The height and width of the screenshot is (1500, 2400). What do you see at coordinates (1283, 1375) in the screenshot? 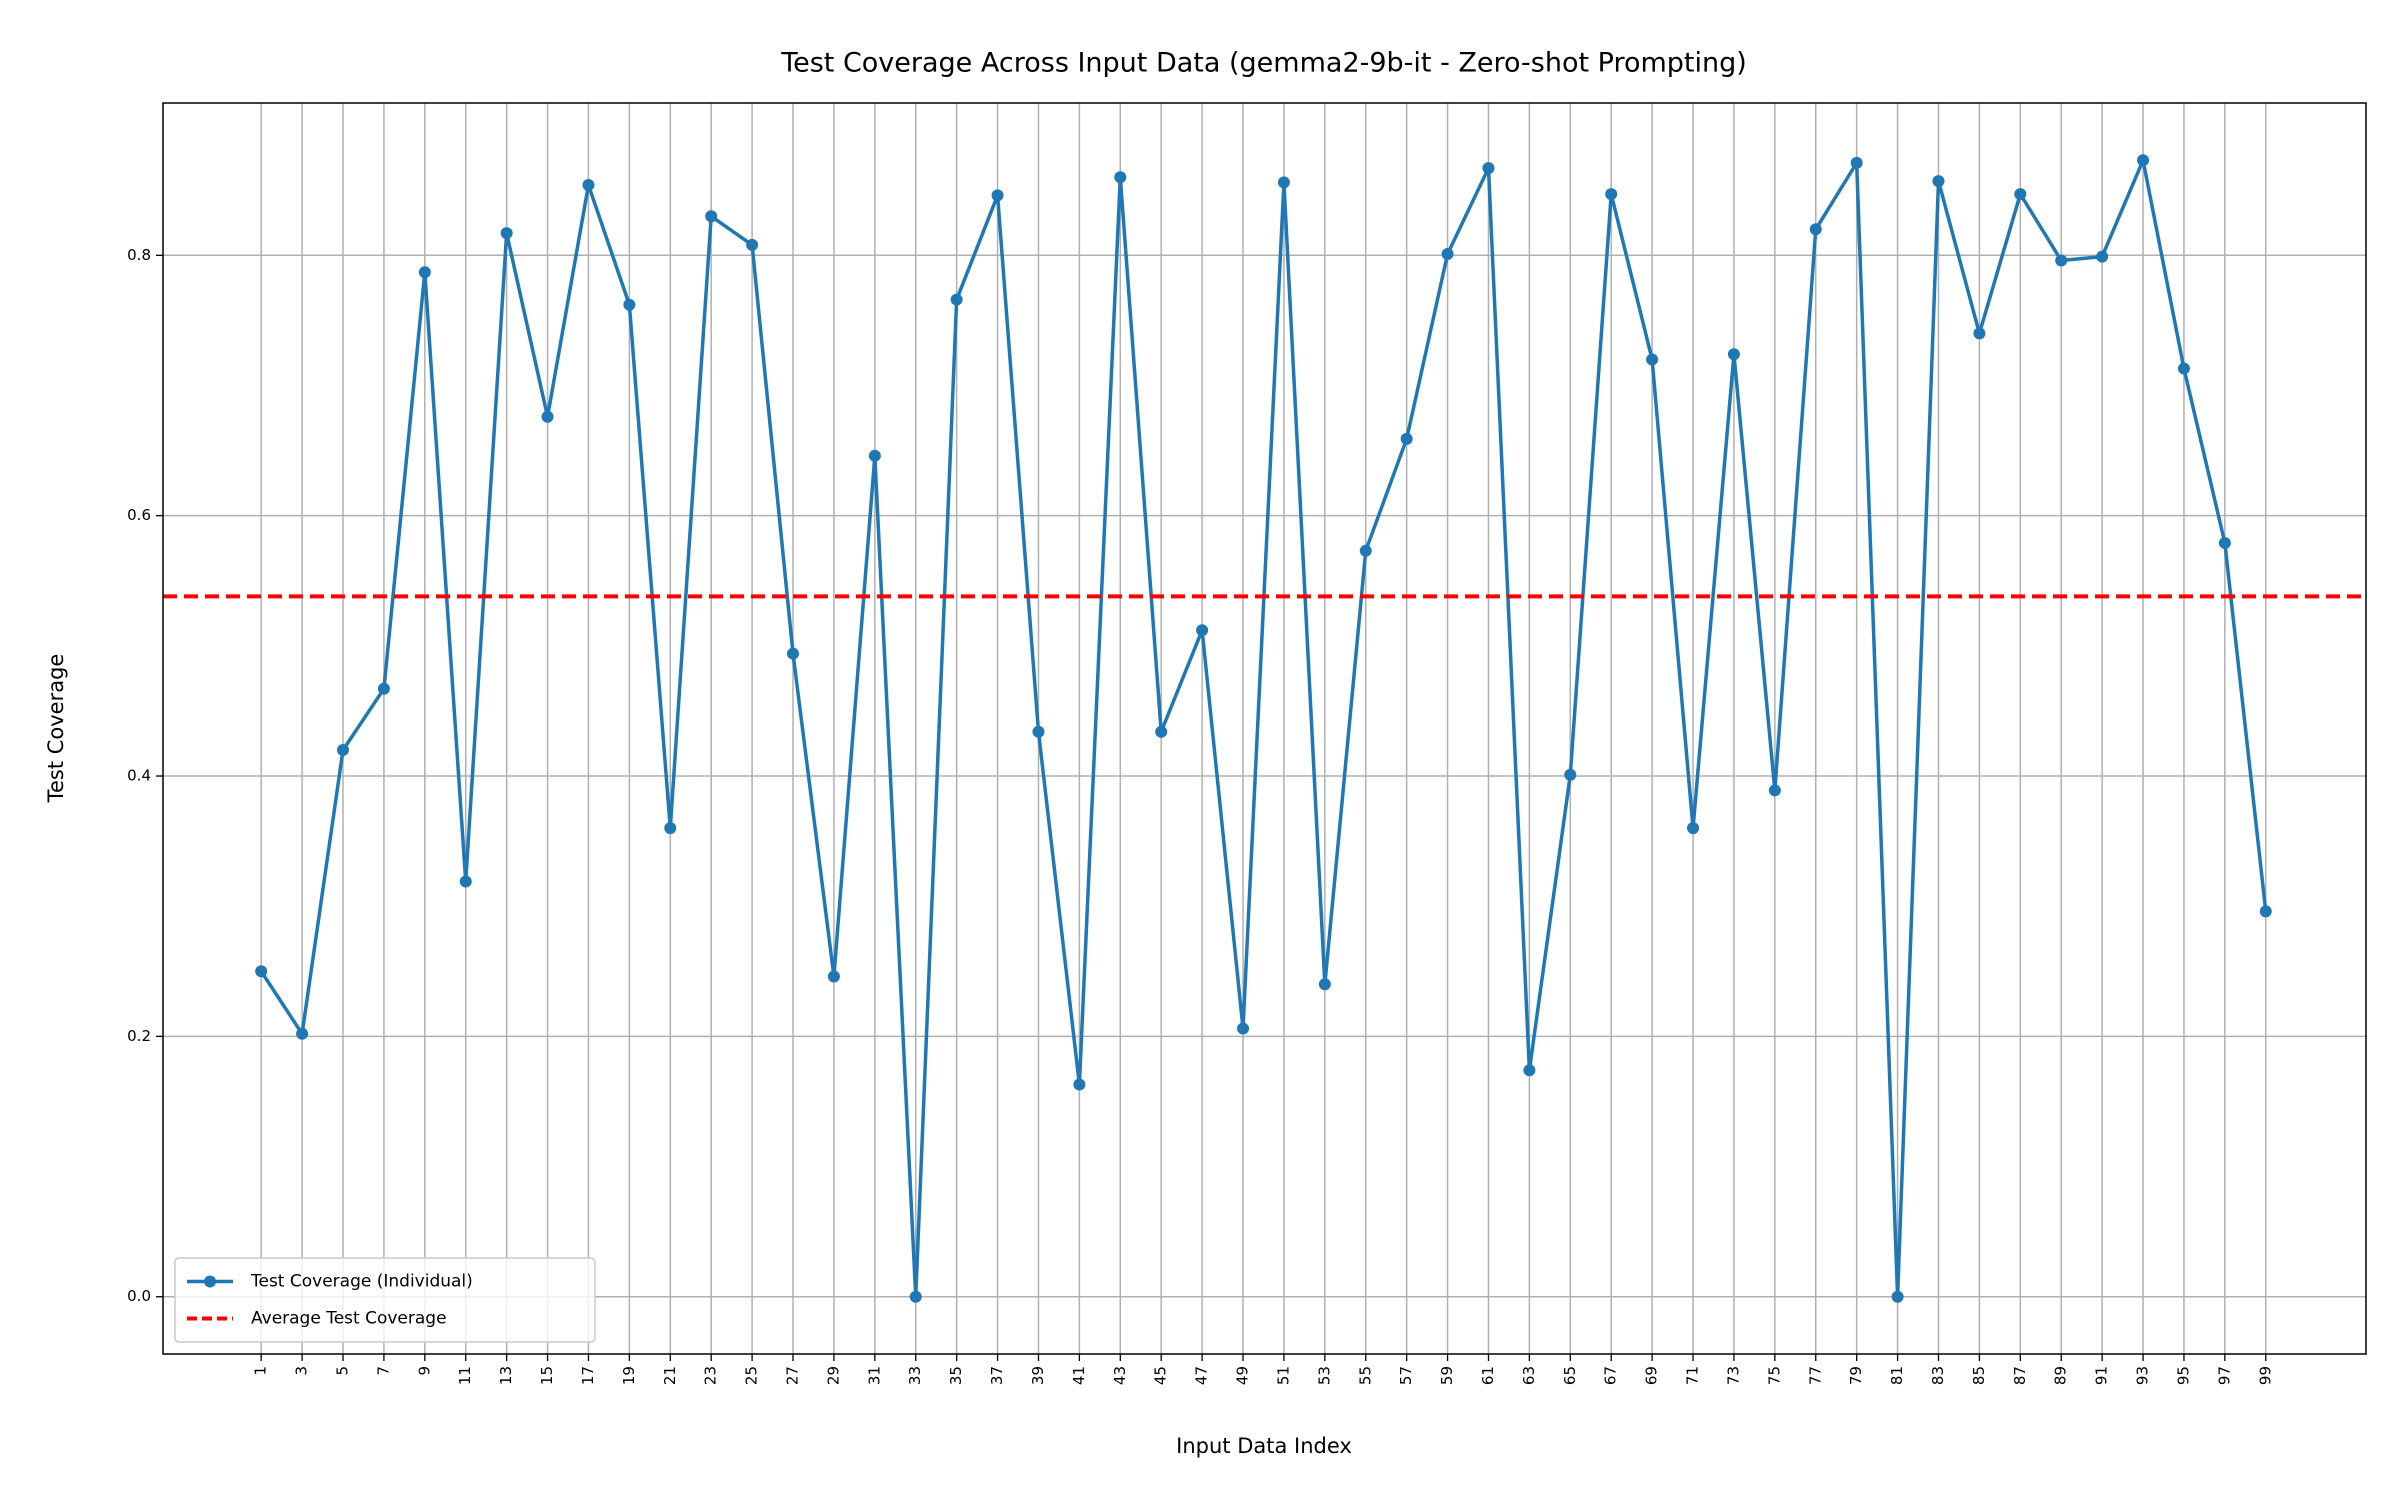
I see `x-tick-label: 51` at bounding box center [1283, 1375].